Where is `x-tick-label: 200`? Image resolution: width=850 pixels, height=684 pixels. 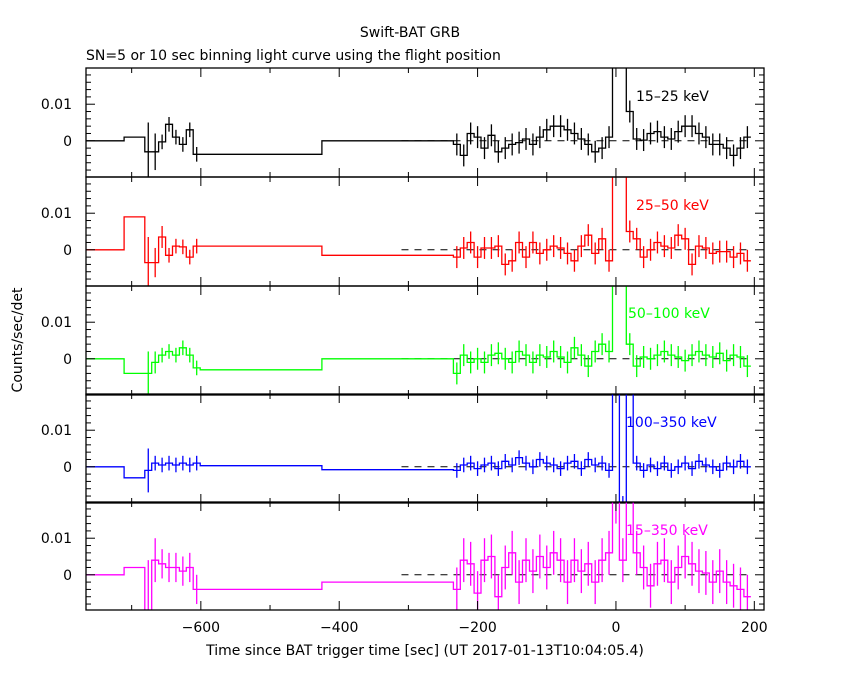 x-tick-label: 200 is located at coordinates (754, 628).